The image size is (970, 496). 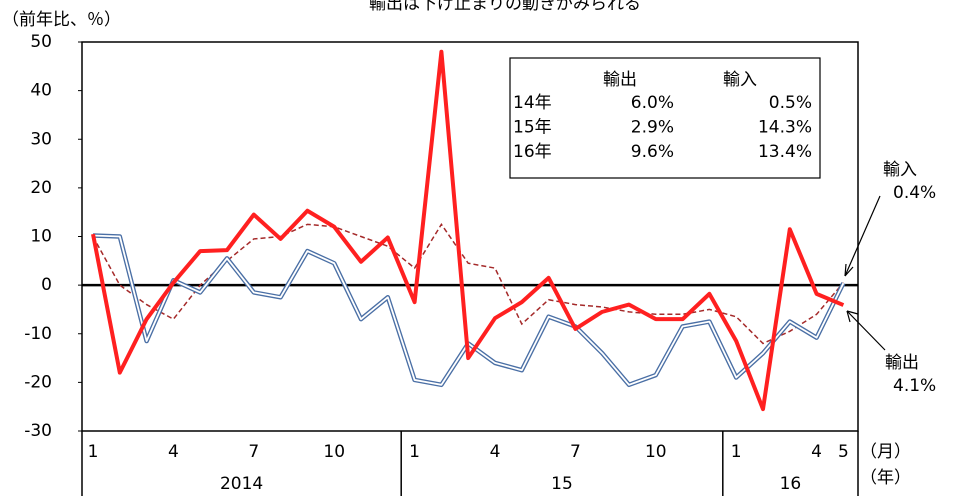 What do you see at coordinates (740, 80) in the screenshot?
I see `table-header: 輸入` at bounding box center [740, 80].